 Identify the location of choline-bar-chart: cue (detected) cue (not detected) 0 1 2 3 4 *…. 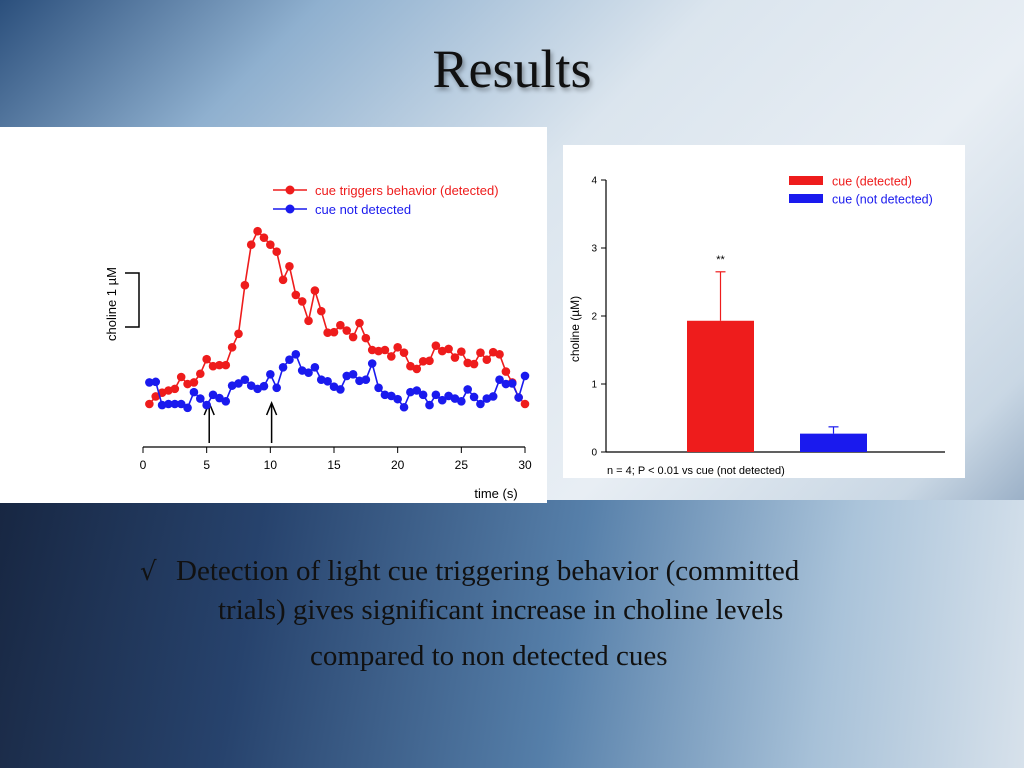
(756, 326).